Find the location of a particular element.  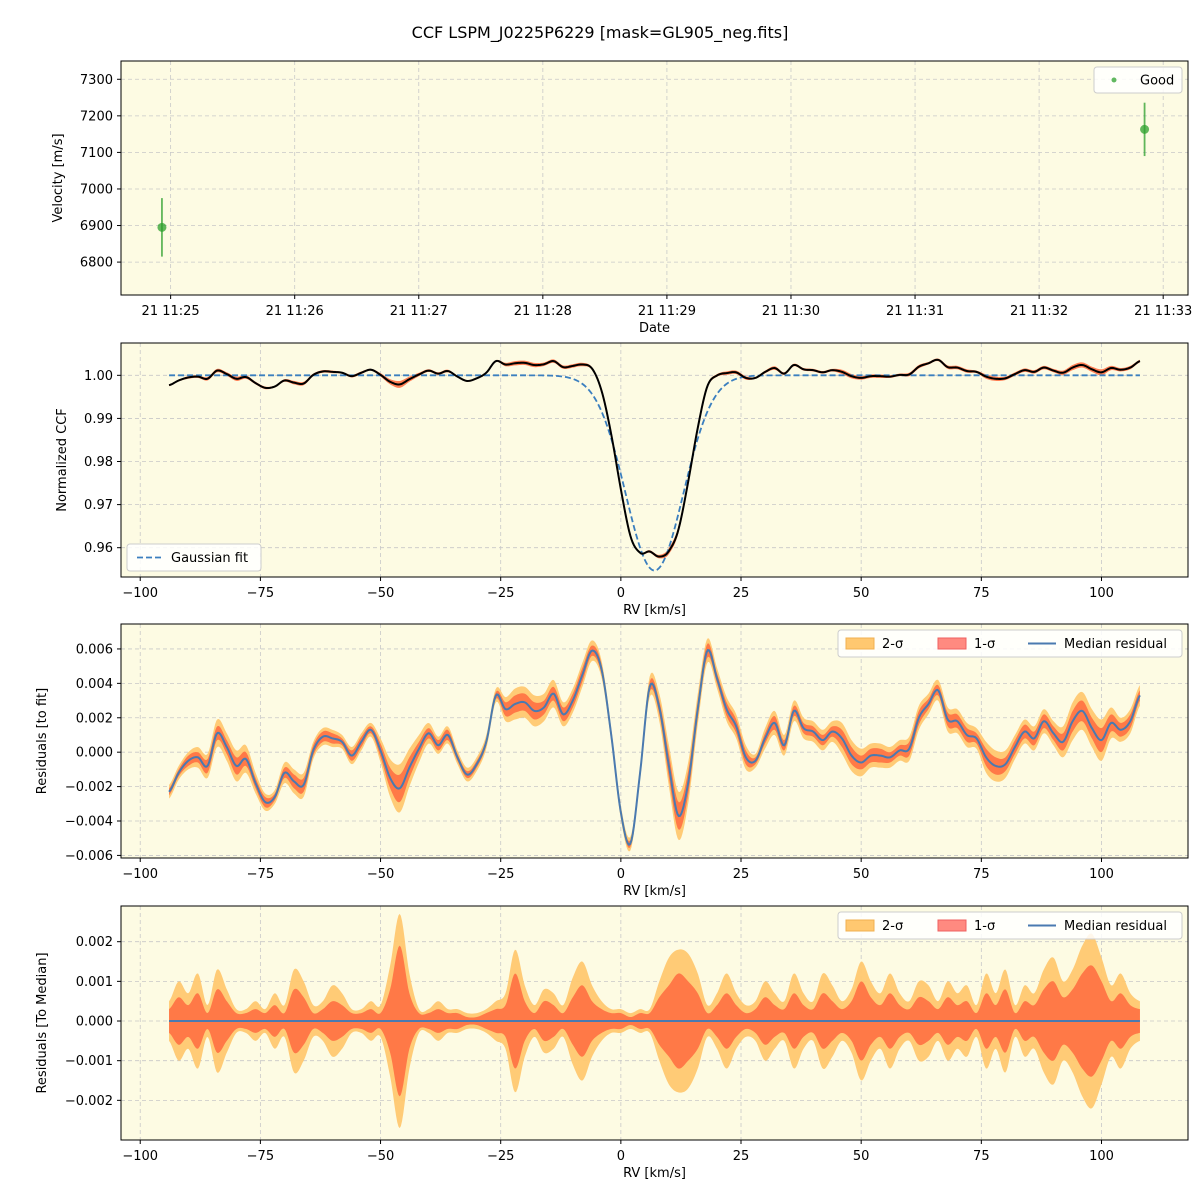

y-tick-label: 7000 is located at coordinates (96, 189).